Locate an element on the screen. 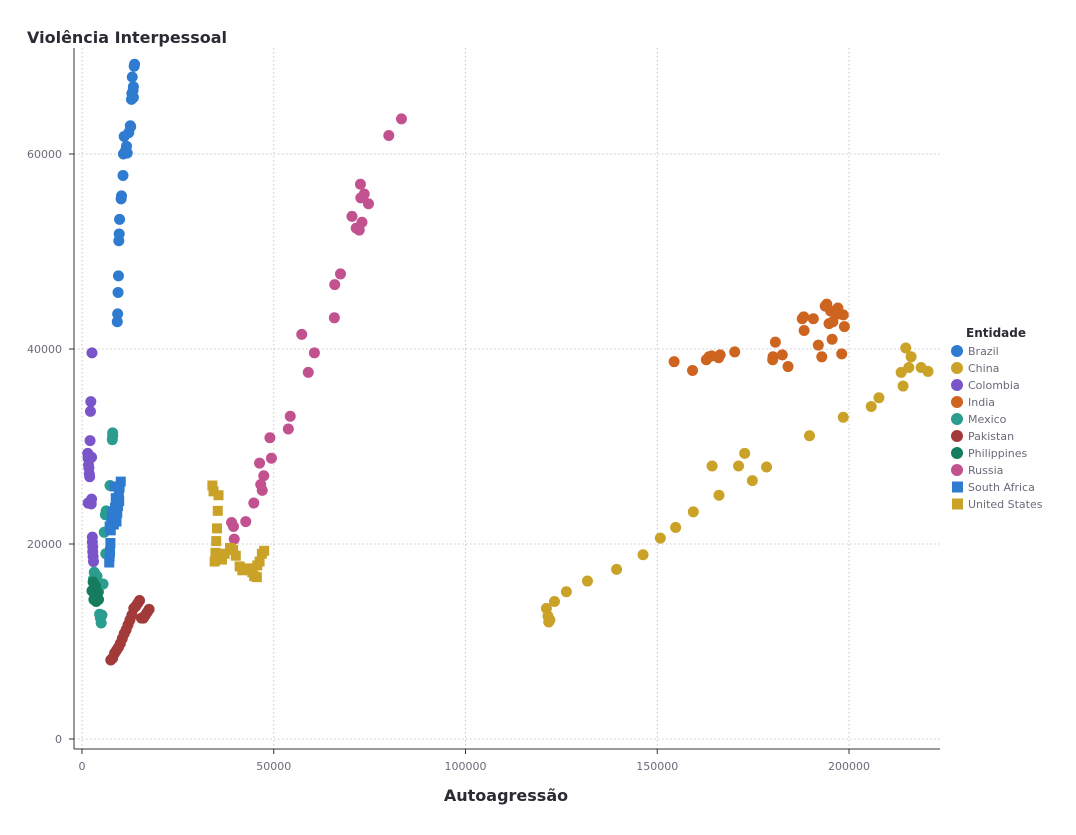 Image resolution: width=1076 pixels, height=835 pixels. legend-item: Russia is located at coordinates (977, 470).